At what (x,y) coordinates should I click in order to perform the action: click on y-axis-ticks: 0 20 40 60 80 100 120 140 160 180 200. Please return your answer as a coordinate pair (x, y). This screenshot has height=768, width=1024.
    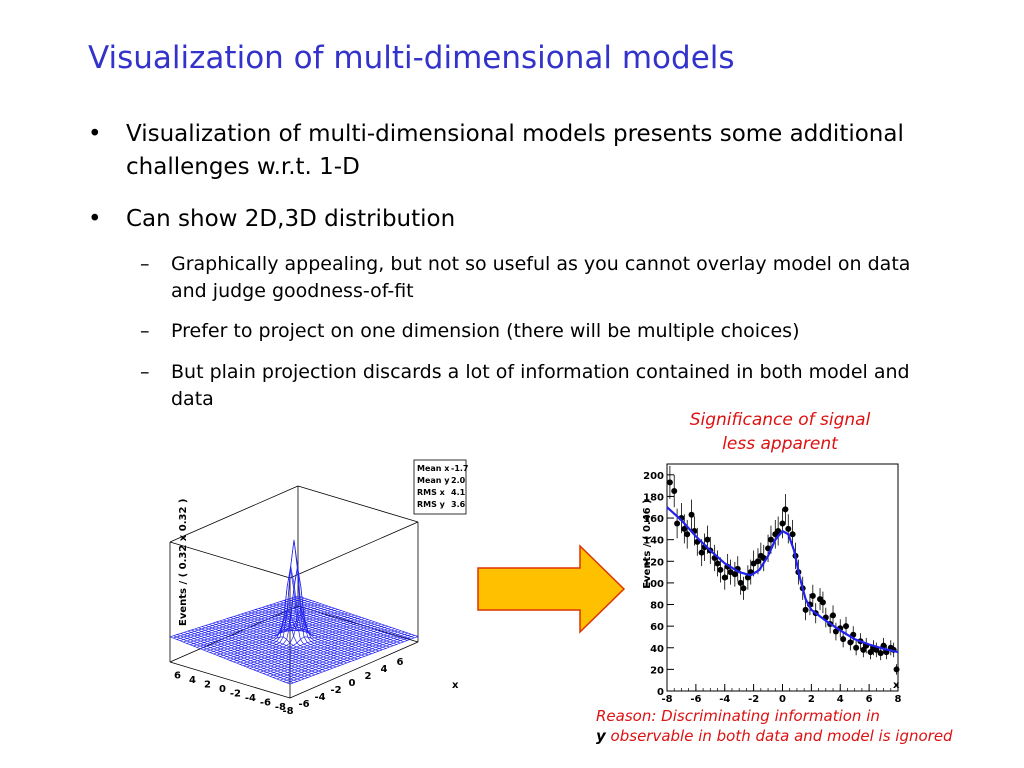
    Looking at the image, I should click on (658, 584).